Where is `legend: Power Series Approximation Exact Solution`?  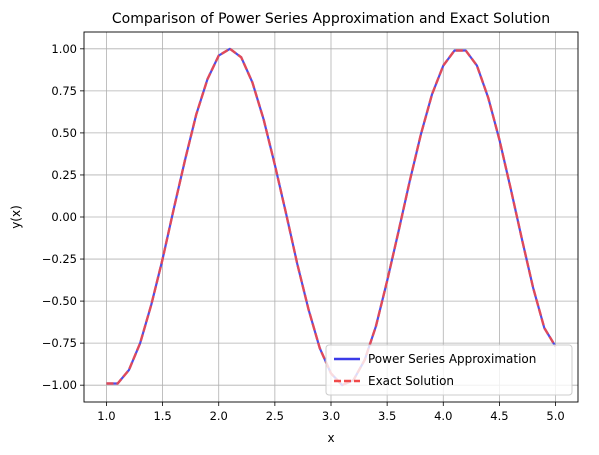 legend: Power Series Approximation Exact Solution is located at coordinates (449, 370).